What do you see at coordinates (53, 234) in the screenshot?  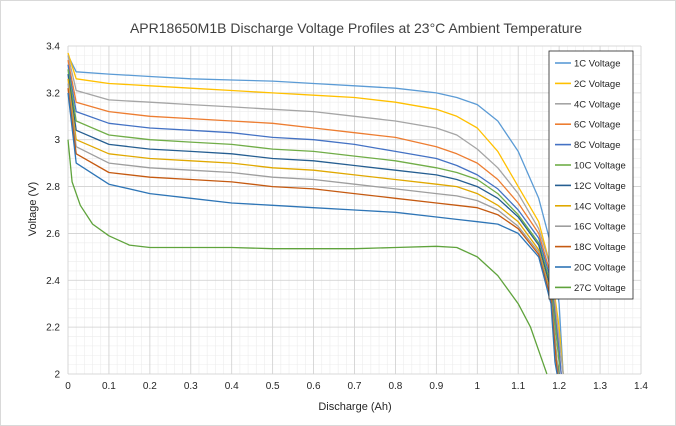 I see `y-tick-label: 2.6` at bounding box center [53, 234].